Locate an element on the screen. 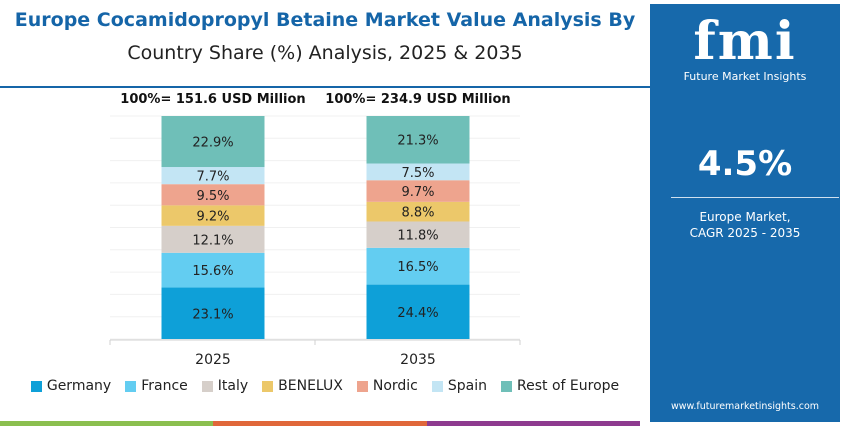 The image size is (850, 426). cagr-value: 4.5% is located at coordinates (745, 164).